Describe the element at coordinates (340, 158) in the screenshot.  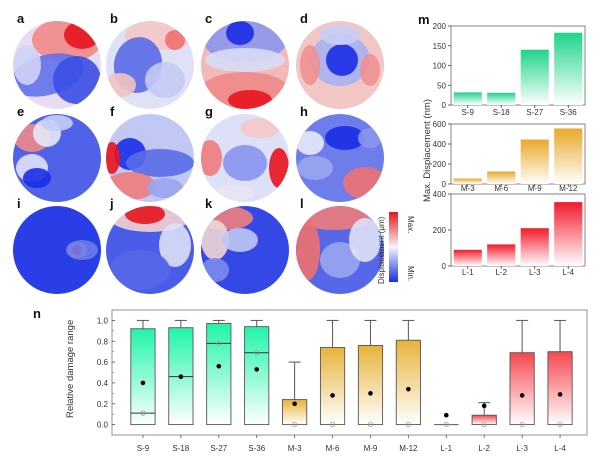
I see `displacement-map-h` at that location.